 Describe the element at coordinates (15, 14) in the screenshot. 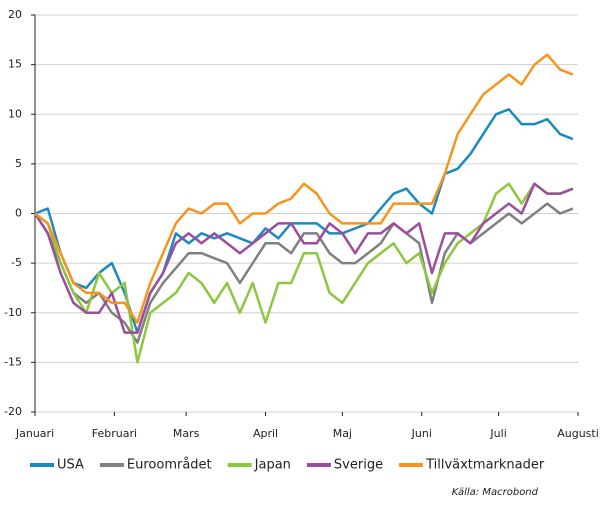

I see `y-tick-label: 20` at that location.